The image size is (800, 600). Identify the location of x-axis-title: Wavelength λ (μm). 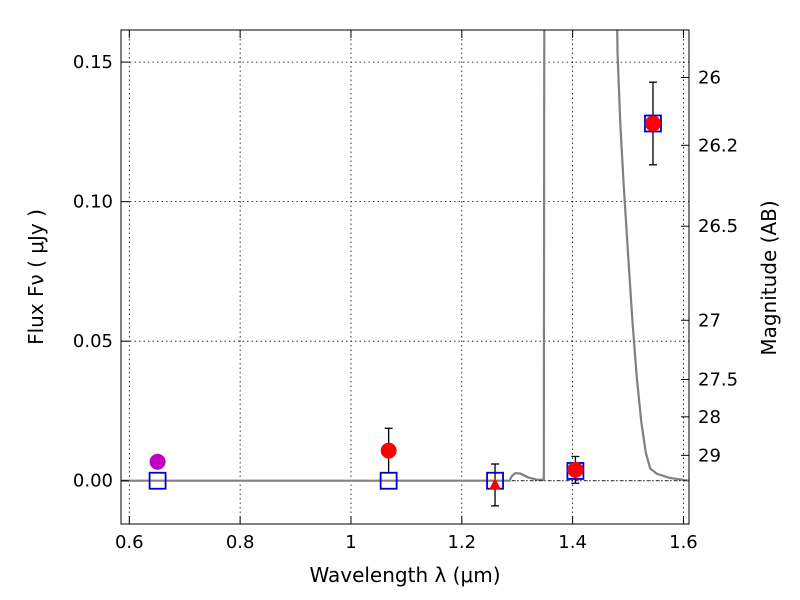
(404, 575).